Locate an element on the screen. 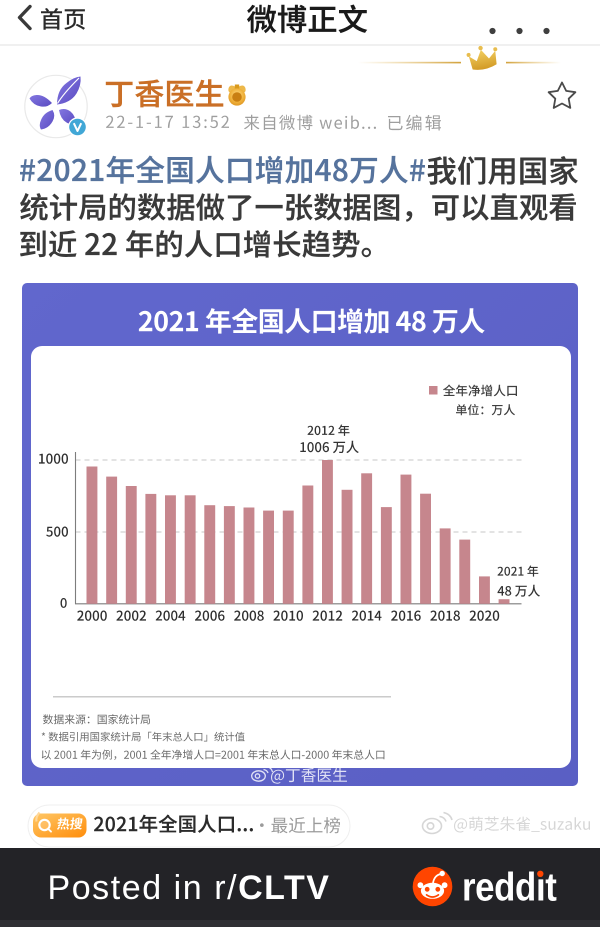  svg-text: reddıt is located at coordinates (509, 886).